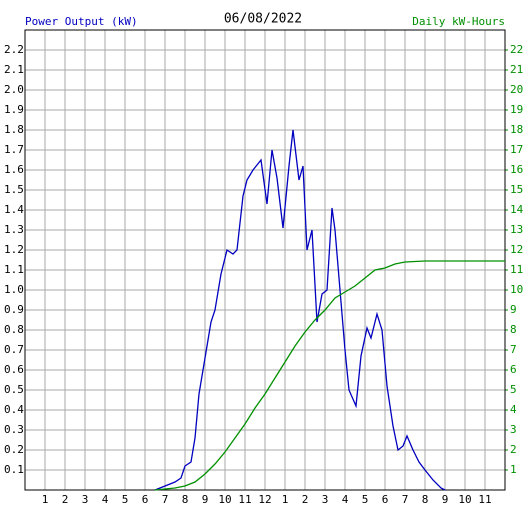 The height and width of the screenshot is (514, 527). What do you see at coordinates (516, 109) in the screenshot?
I see `y2-tick-label: 19` at bounding box center [516, 109].